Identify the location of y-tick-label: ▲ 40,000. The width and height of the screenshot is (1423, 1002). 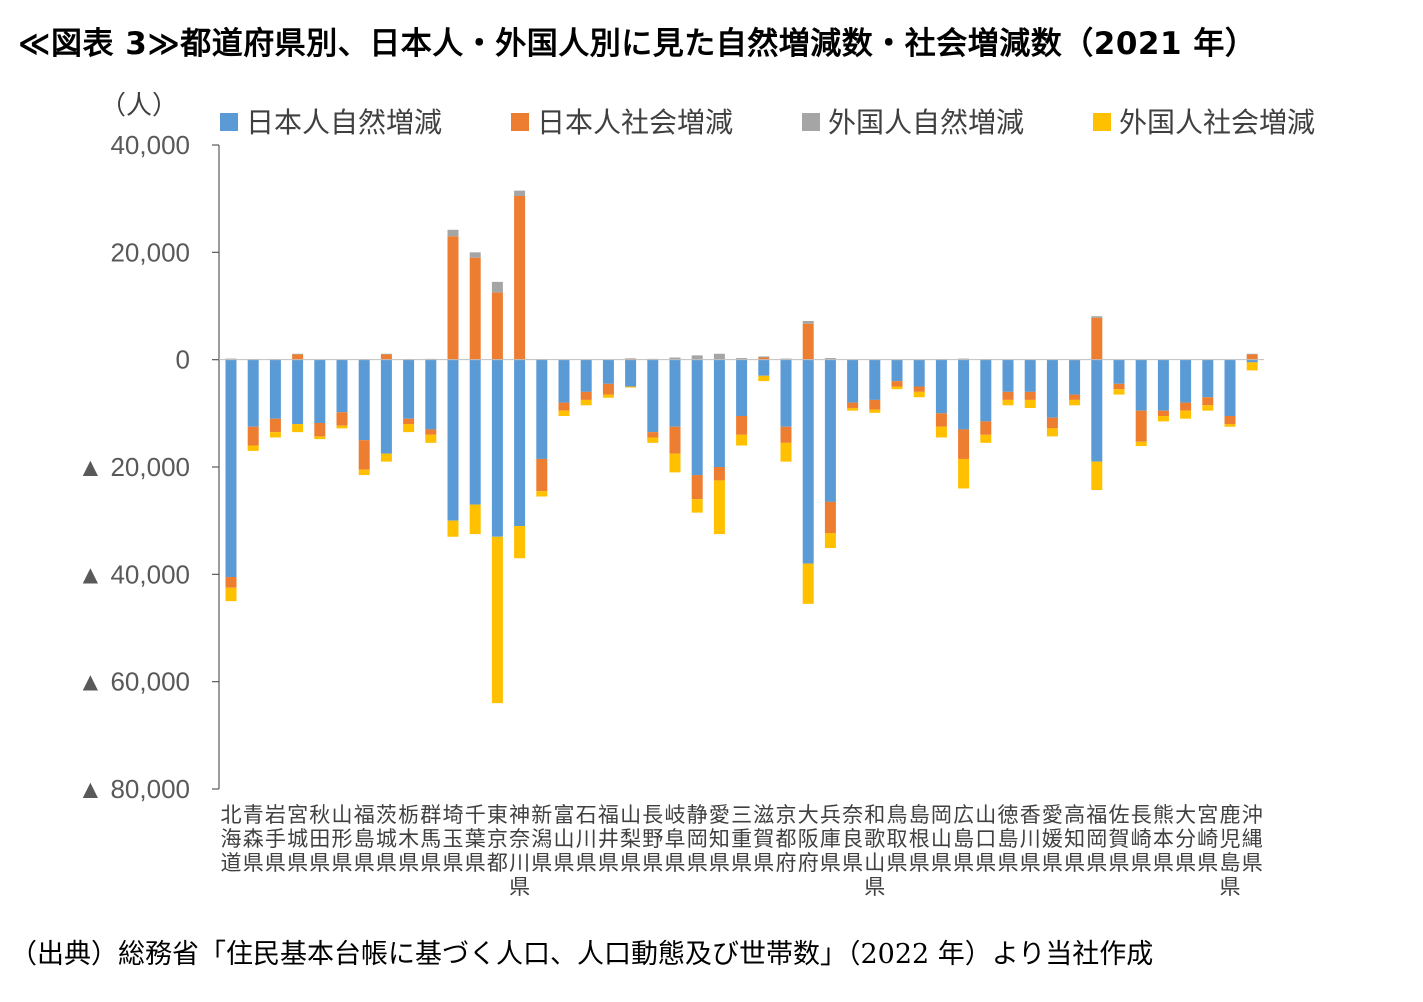
(134, 574).